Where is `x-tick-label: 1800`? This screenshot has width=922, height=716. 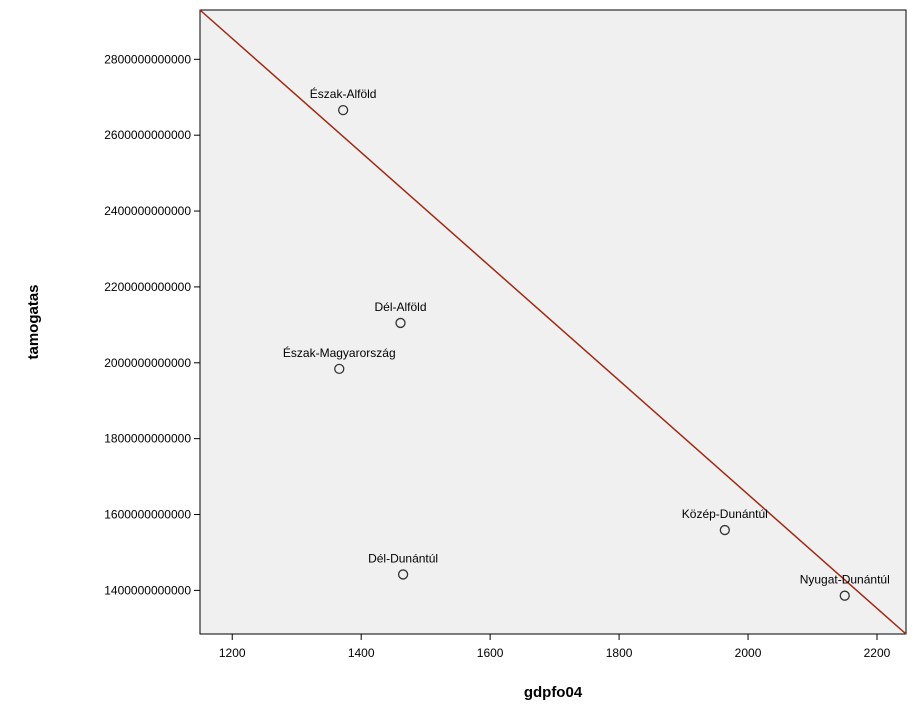 x-tick-label: 1800 is located at coordinates (619, 653).